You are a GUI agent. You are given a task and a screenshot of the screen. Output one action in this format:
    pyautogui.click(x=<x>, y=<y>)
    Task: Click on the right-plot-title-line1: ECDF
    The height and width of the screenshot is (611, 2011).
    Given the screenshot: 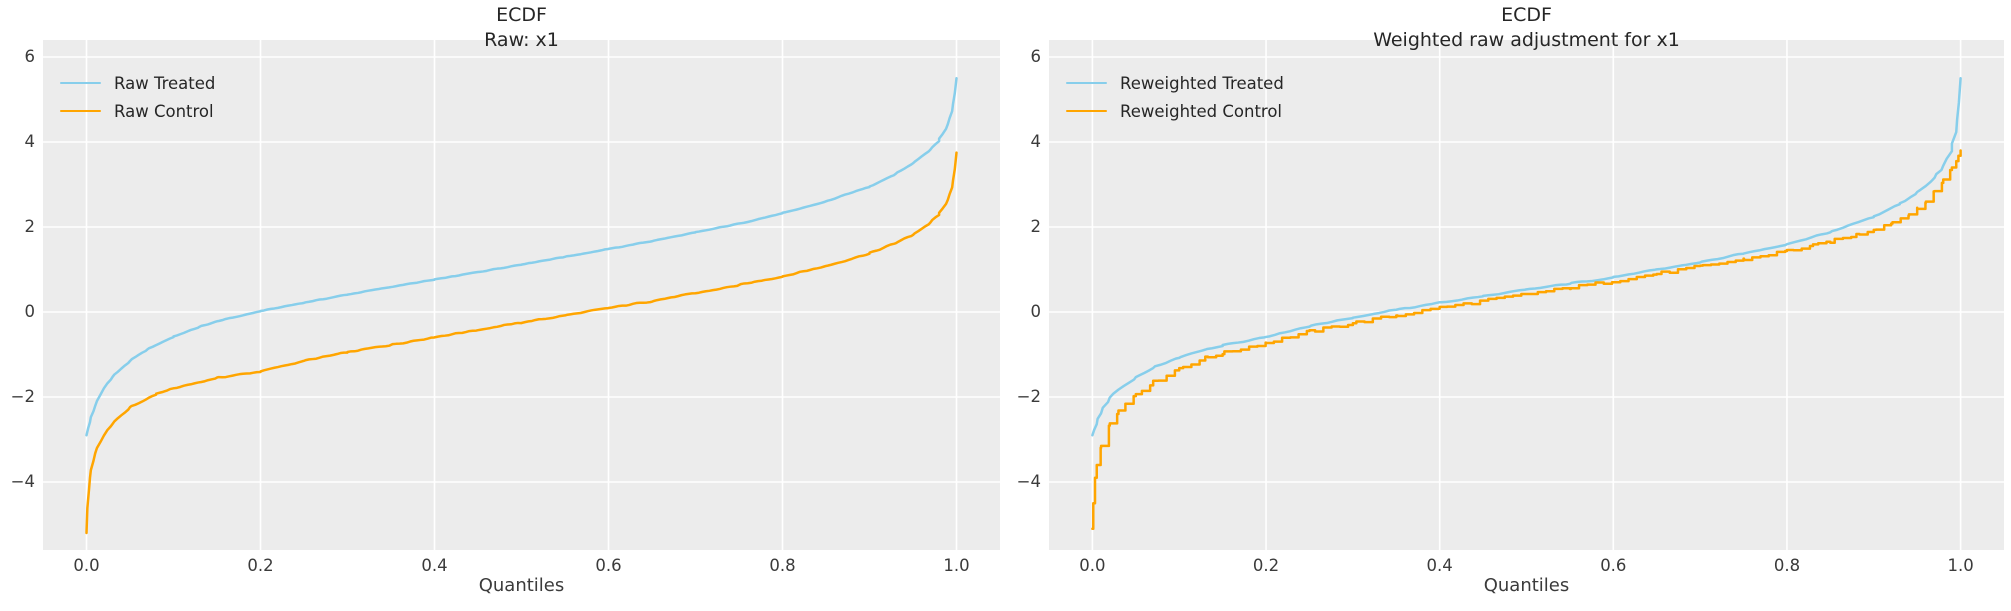 What is the action you would take?
    pyautogui.click(x=1526, y=15)
    